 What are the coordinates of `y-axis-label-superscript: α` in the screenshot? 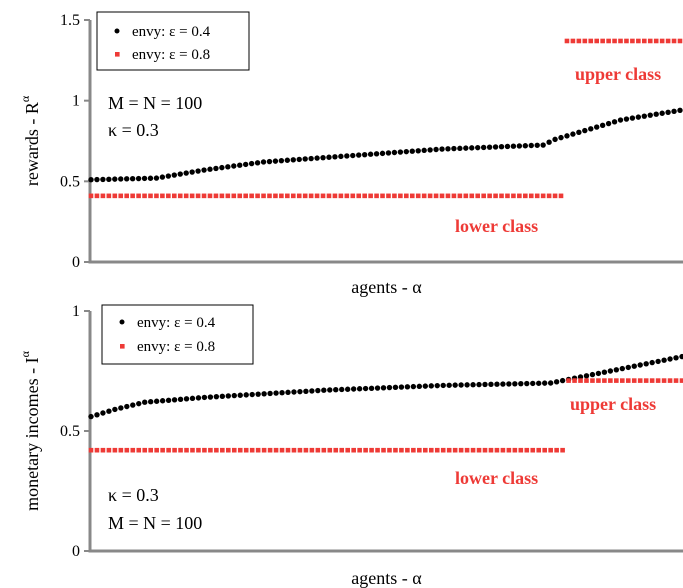 It's located at (25, 98).